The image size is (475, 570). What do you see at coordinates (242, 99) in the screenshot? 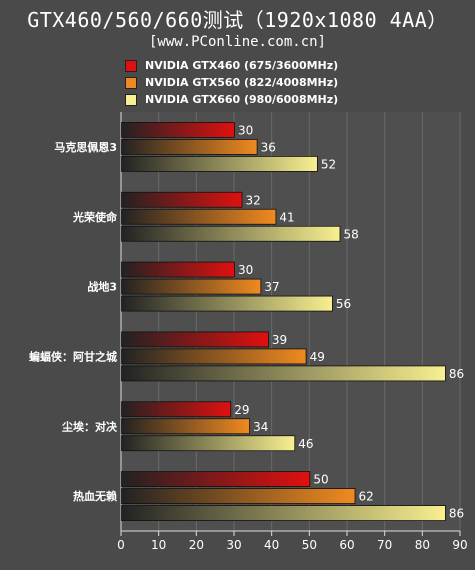
I see `legend-label-gtx660: NVIDIA GTX660 (980/6008MHz)` at bounding box center [242, 99].